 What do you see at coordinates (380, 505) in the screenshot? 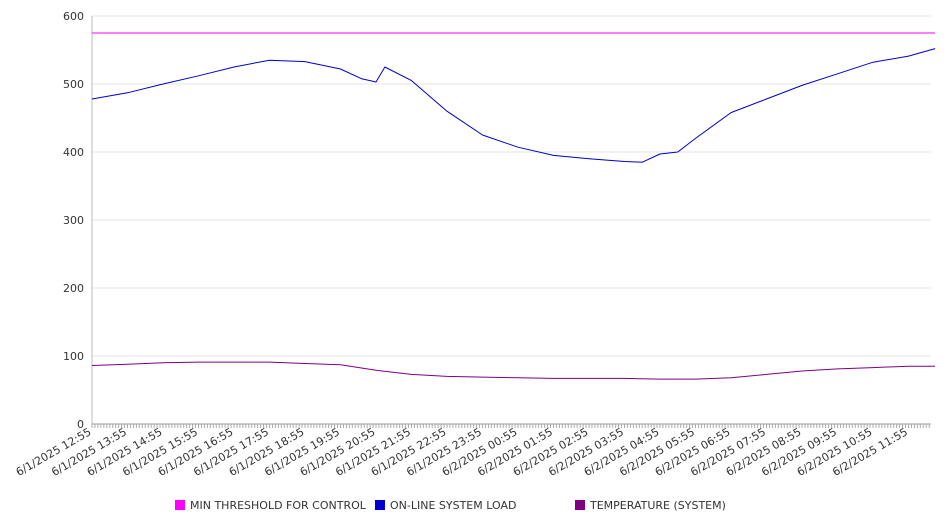
I see `legend-swatch-system-load` at bounding box center [380, 505].